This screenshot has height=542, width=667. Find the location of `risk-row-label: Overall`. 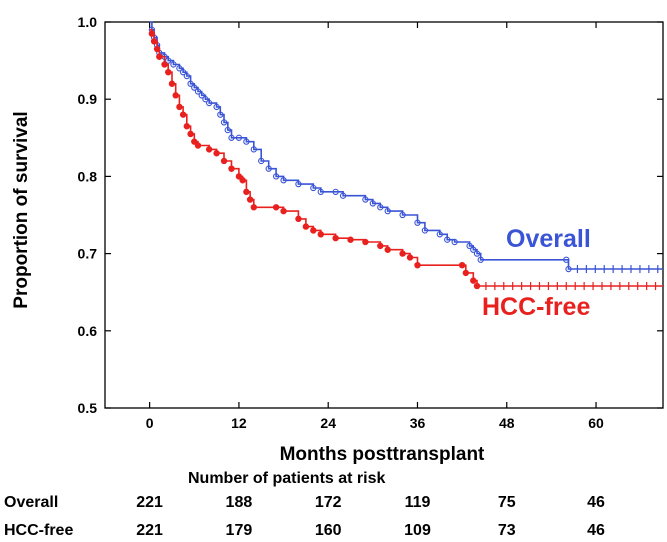

risk-row-label: Overall is located at coordinates (31, 502).